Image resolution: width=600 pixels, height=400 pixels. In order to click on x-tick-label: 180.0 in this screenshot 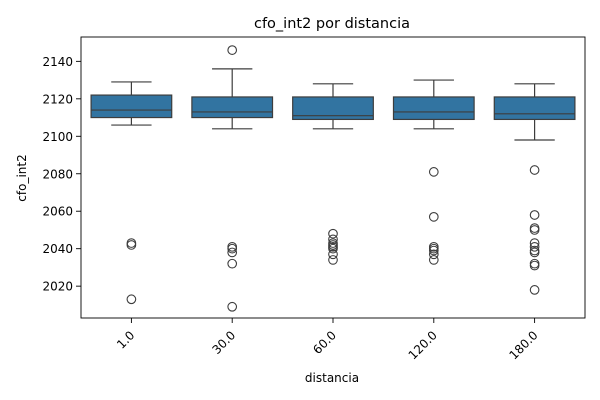, I will do `click(523, 345)`.